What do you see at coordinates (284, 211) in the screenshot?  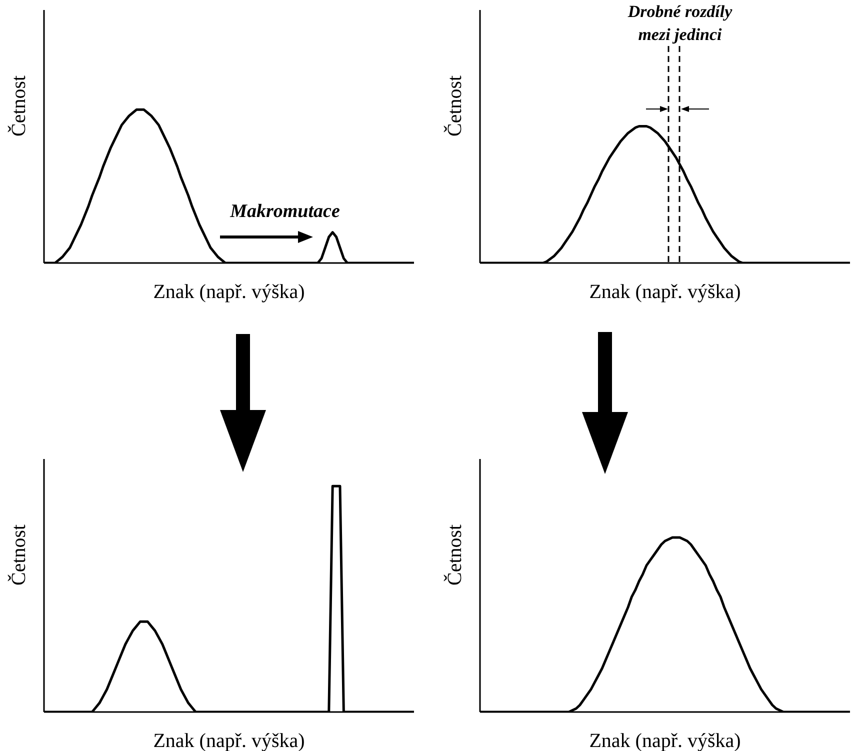 I see `annotation: Makromutace` at bounding box center [284, 211].